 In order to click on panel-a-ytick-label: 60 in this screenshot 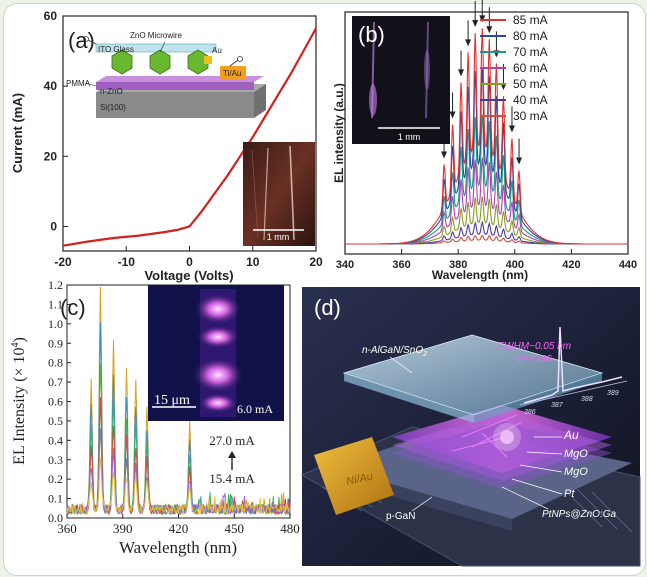, I will do `click(51, 16)`.